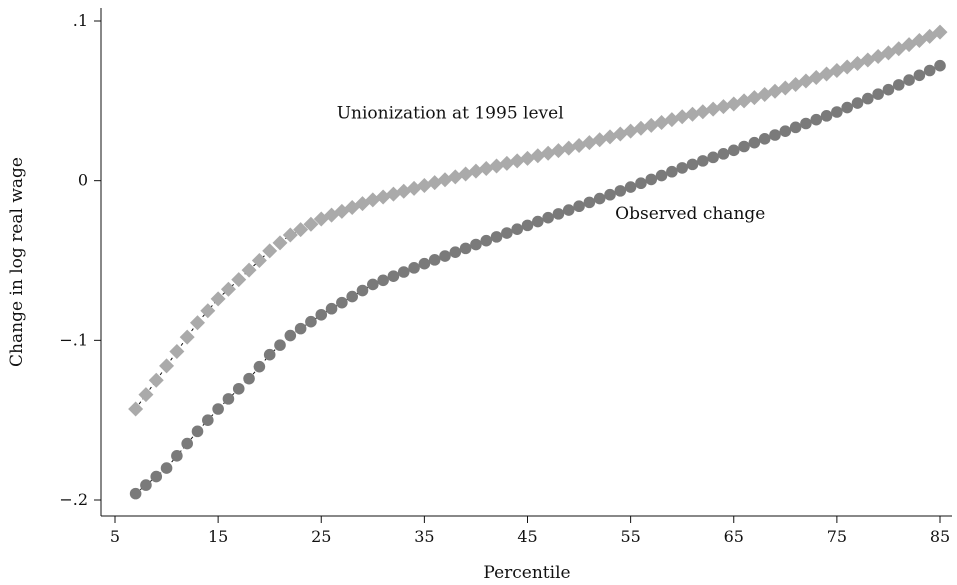 The image size is (957, 585). I want to click on x-tick-label: 5, so click(115, 536).